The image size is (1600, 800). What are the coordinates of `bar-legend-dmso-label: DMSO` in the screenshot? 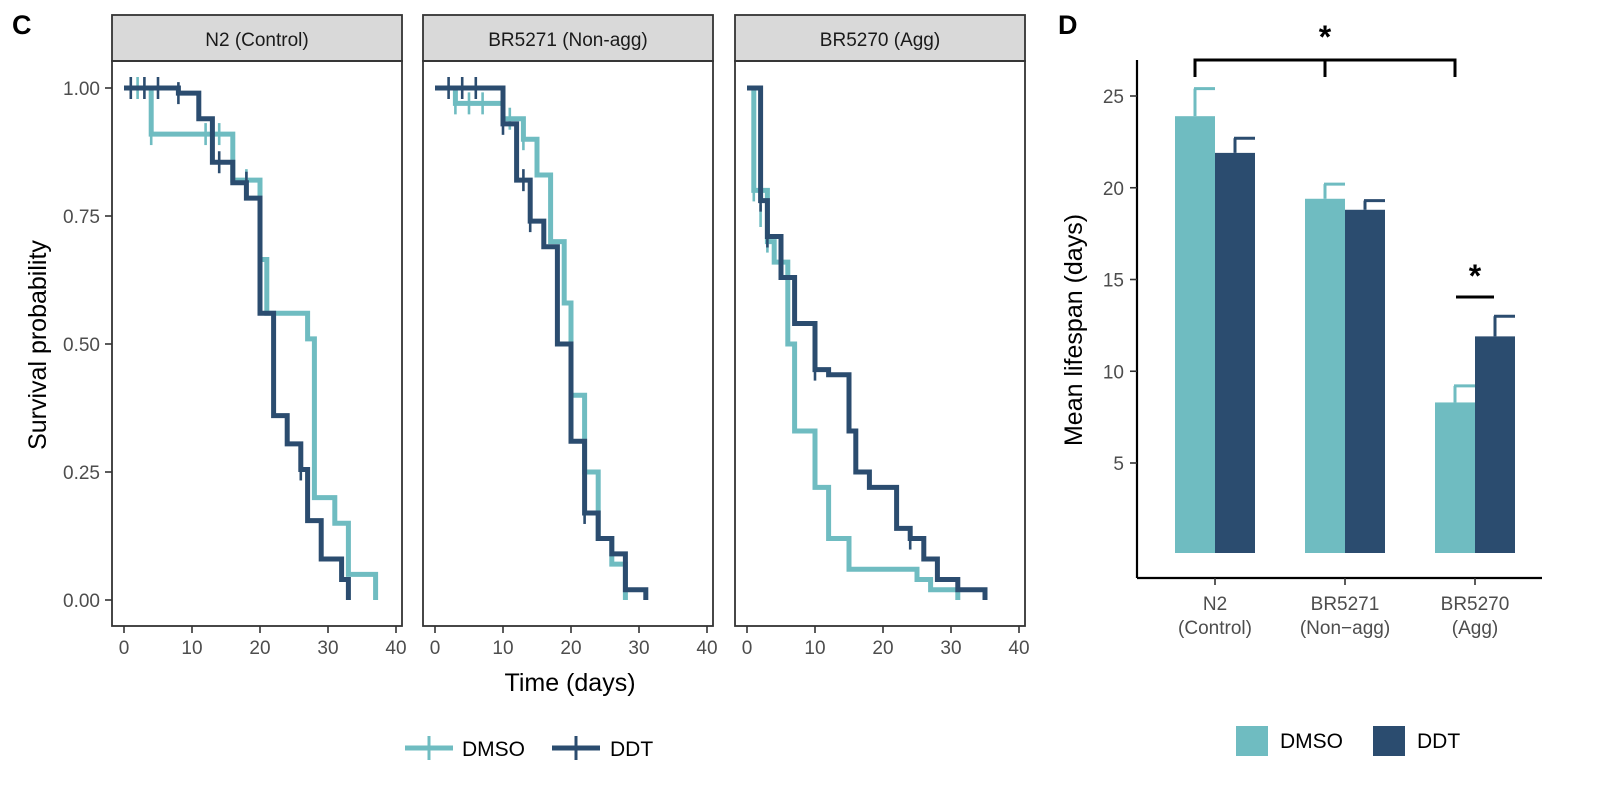 It's located at (1311, 741).